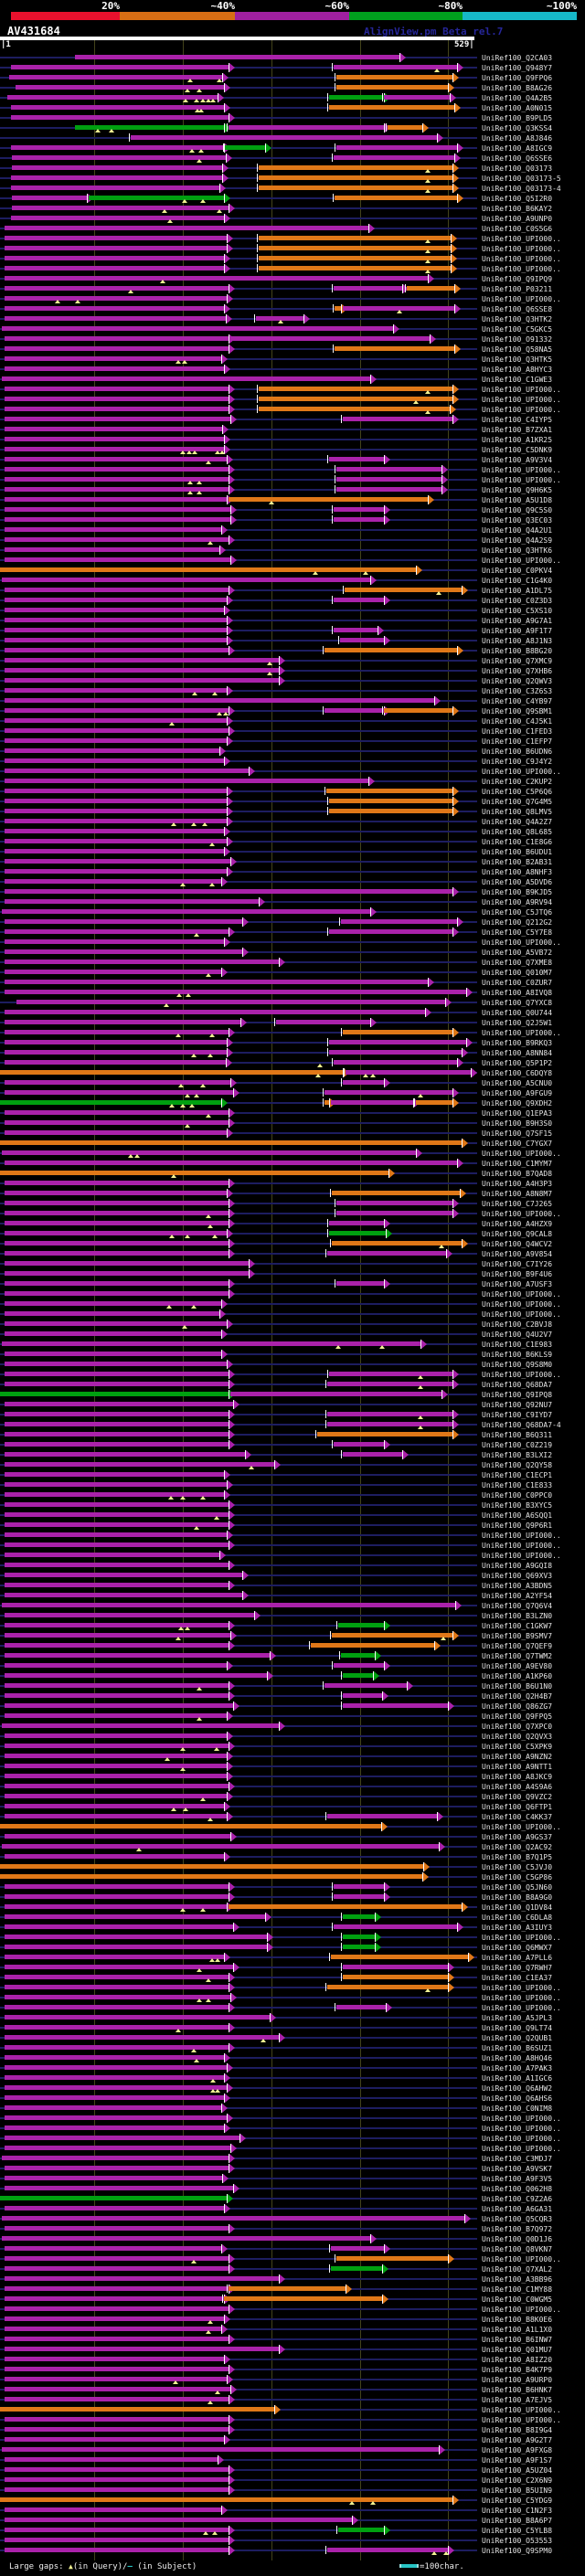 The width and height of the screenshot is (585, 2576). I want to click on hit-label: UniRef100_Q6AHS6, so click(517, 2098).